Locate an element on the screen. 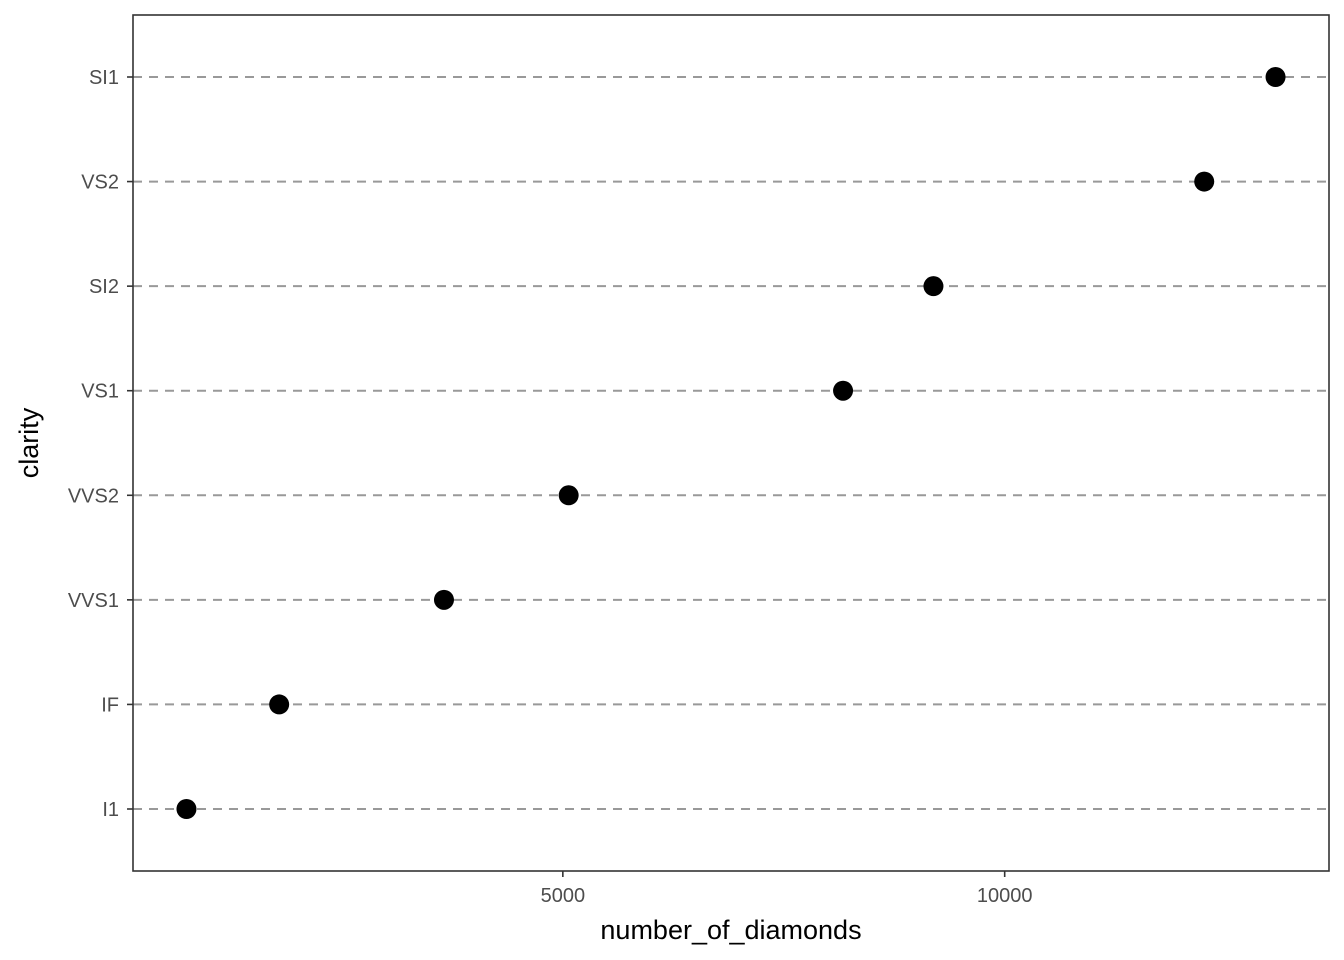 Image resolution: width=1344 pixels, height=960 pixels. y-tick-label-vvs2: VVS2 is located at coordinates (93, 496).